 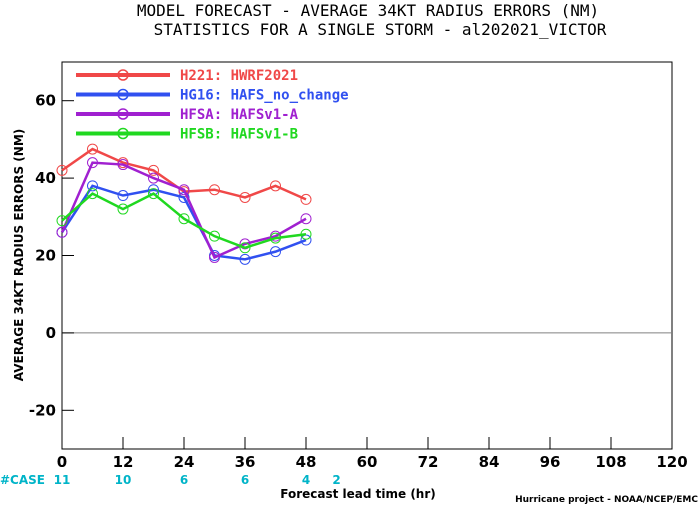 I want to click on case-counts: #CASE 11 10 6 6 4 2, so click(x=170, y=480).